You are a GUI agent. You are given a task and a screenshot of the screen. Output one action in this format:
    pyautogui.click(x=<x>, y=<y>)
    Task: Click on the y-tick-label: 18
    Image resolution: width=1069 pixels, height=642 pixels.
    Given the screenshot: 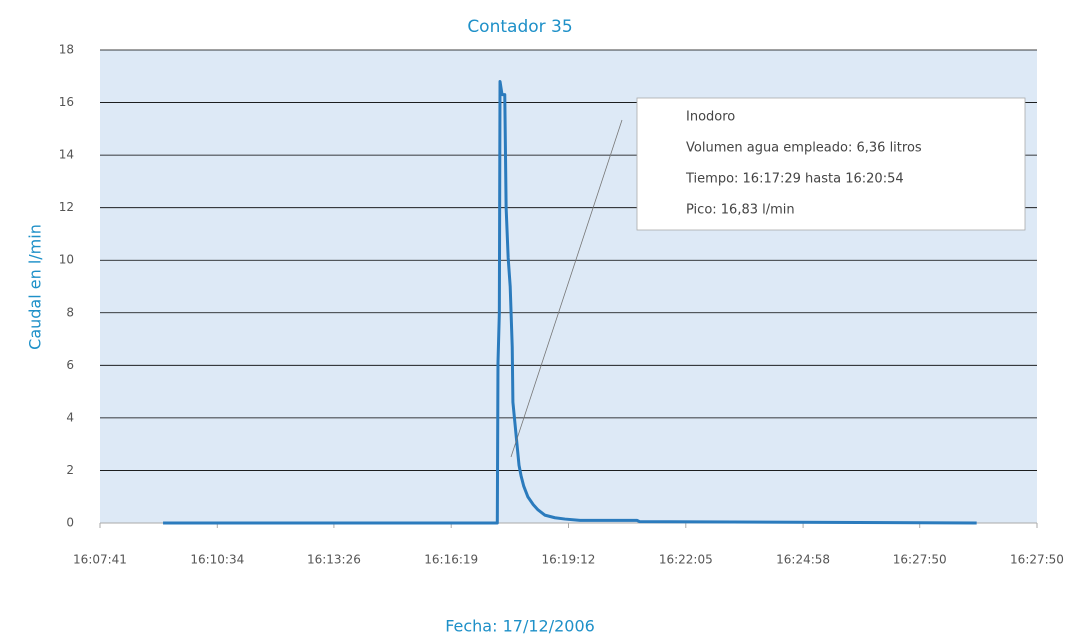 What is the action you would take?
    pyautogui.click(x=66, y=50)
    